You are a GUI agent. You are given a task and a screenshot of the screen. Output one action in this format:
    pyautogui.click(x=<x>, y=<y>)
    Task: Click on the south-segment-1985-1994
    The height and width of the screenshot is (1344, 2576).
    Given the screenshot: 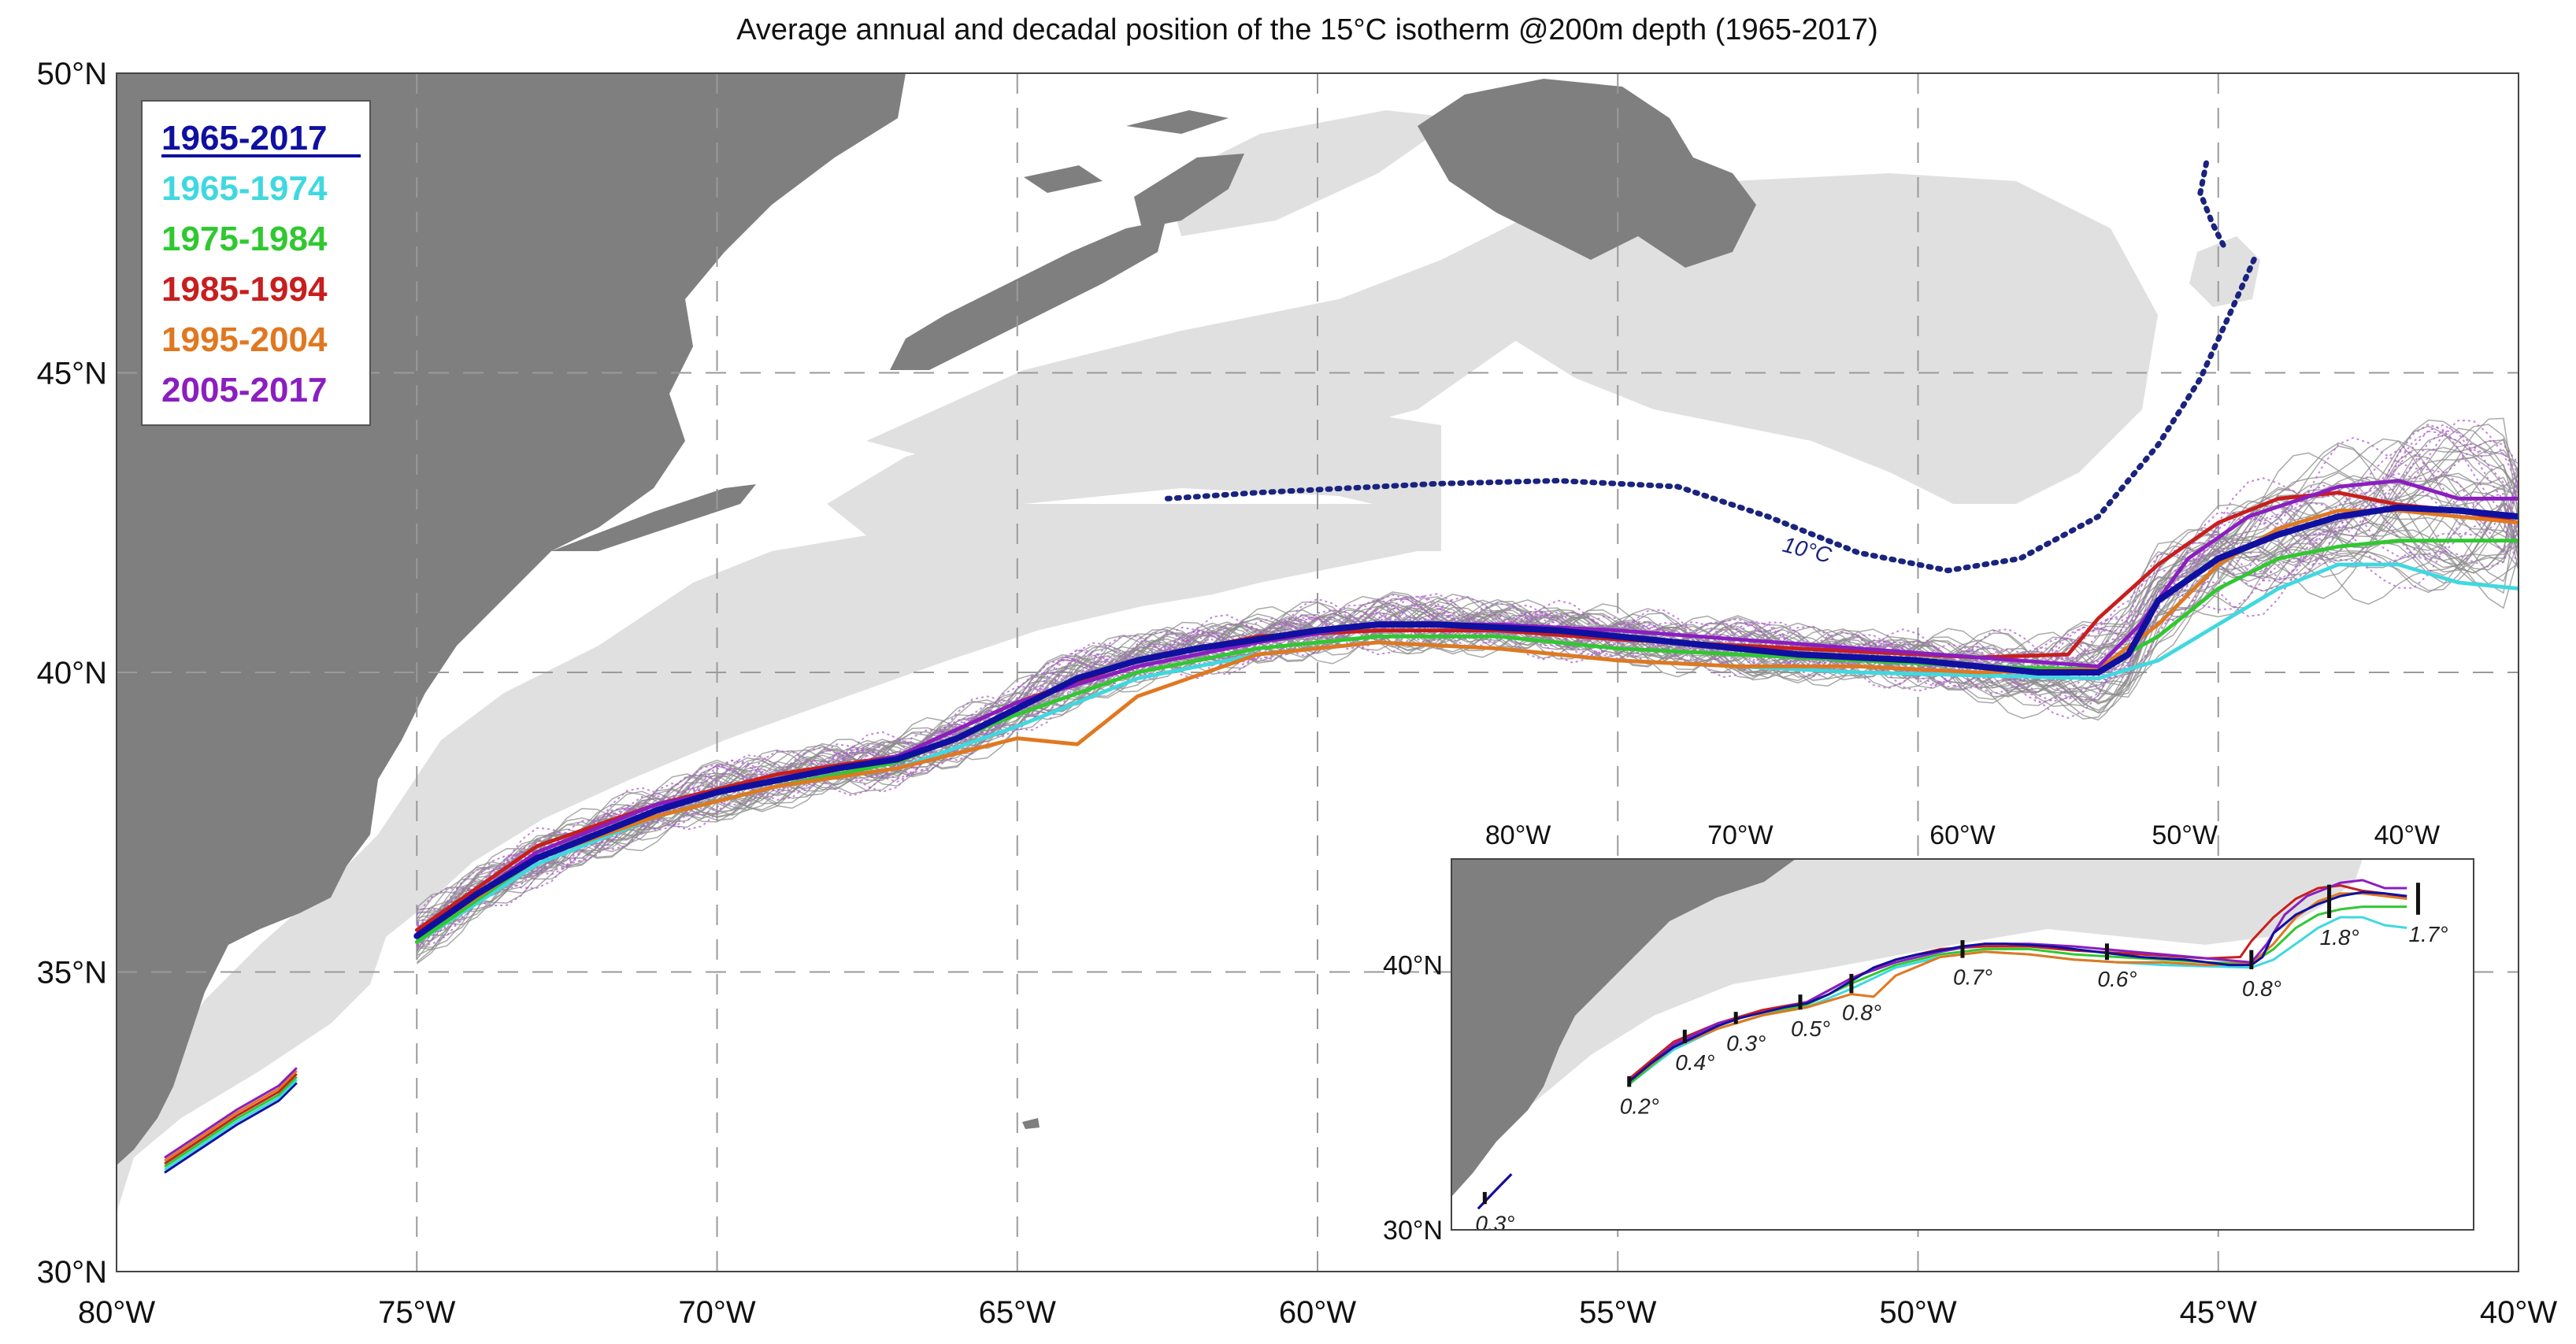 What is the action you would take?
    pyautogui.click(x=231, y=1118)
    